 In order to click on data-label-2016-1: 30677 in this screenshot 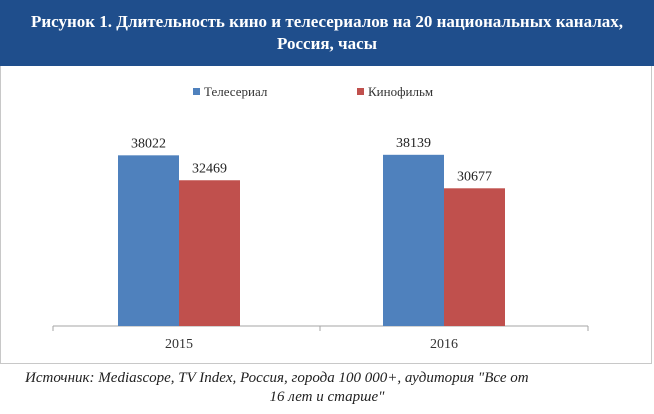, I will do `click(474, 176)`.